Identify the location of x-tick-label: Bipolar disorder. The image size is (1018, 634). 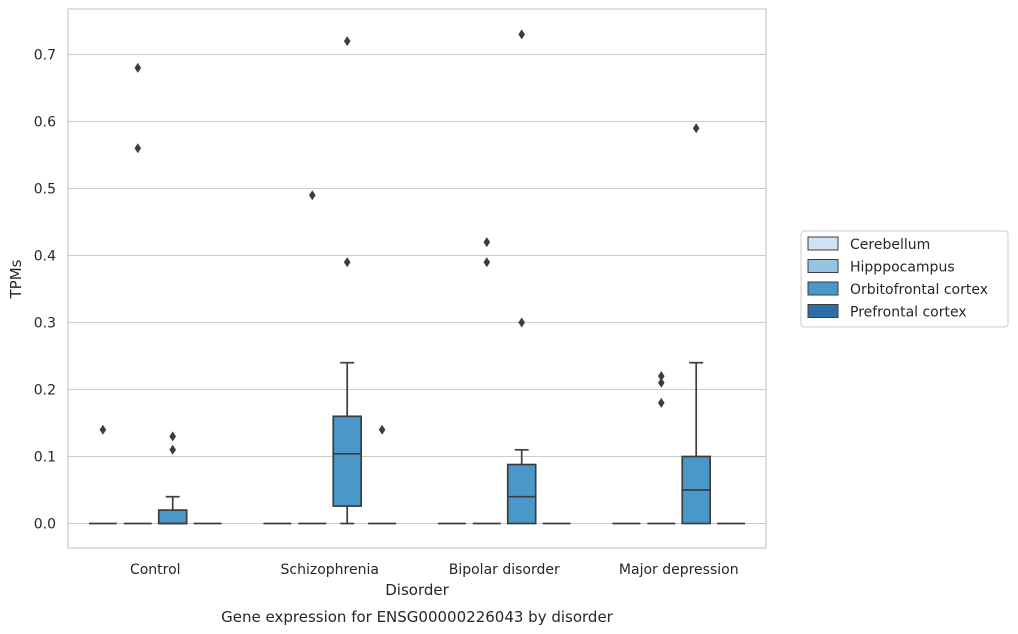
(504, 570).